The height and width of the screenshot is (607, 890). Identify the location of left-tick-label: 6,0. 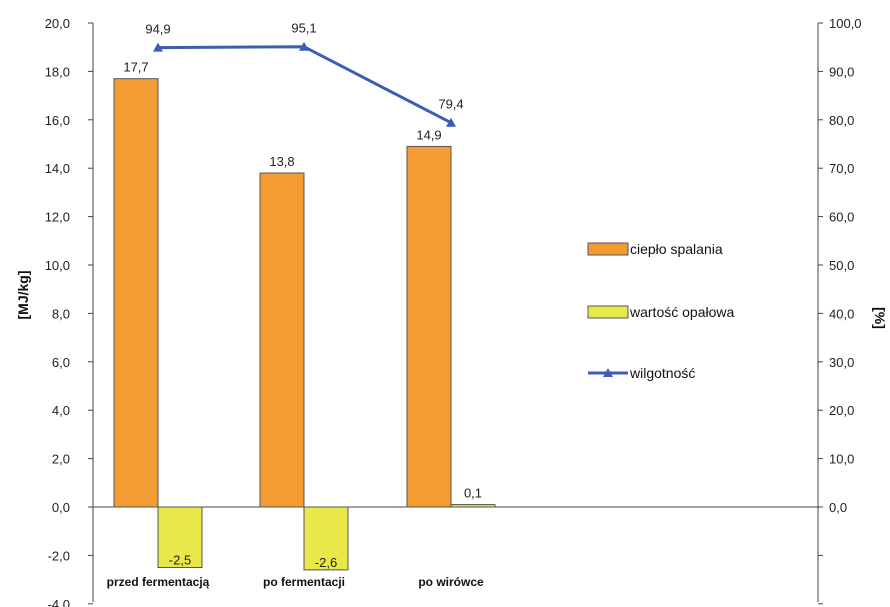
(61, 362).